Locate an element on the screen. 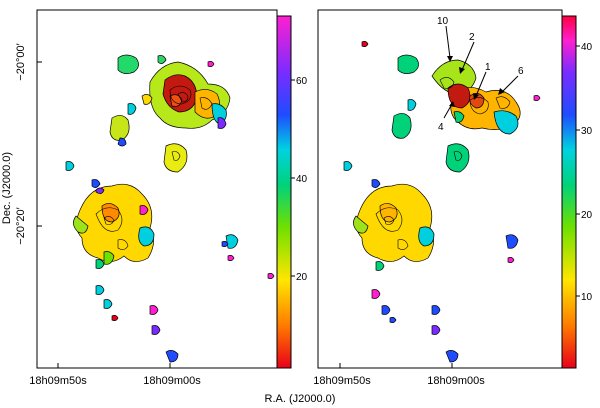 The image size is (600, 408). annotation-1: 1 is located at coordinates (488, 67).